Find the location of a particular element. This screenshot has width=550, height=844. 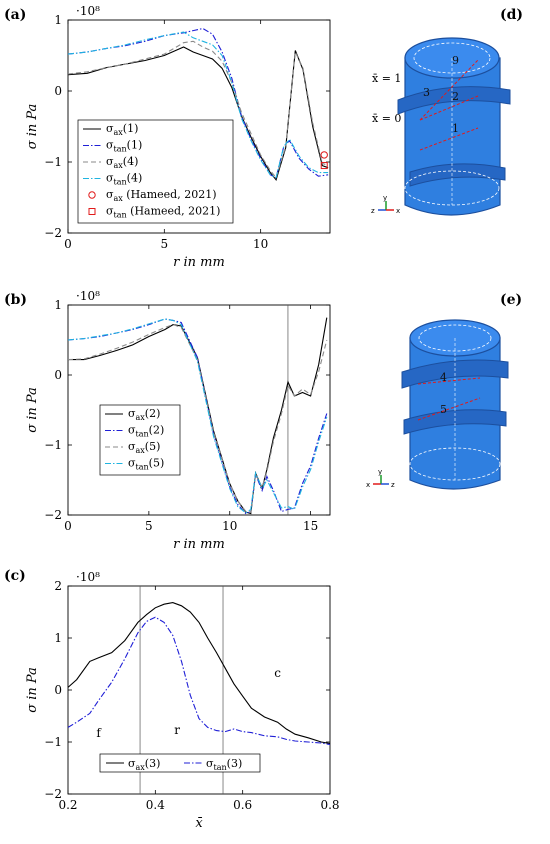

model-d-label-1: 1 is located at coordinates (455, 128).